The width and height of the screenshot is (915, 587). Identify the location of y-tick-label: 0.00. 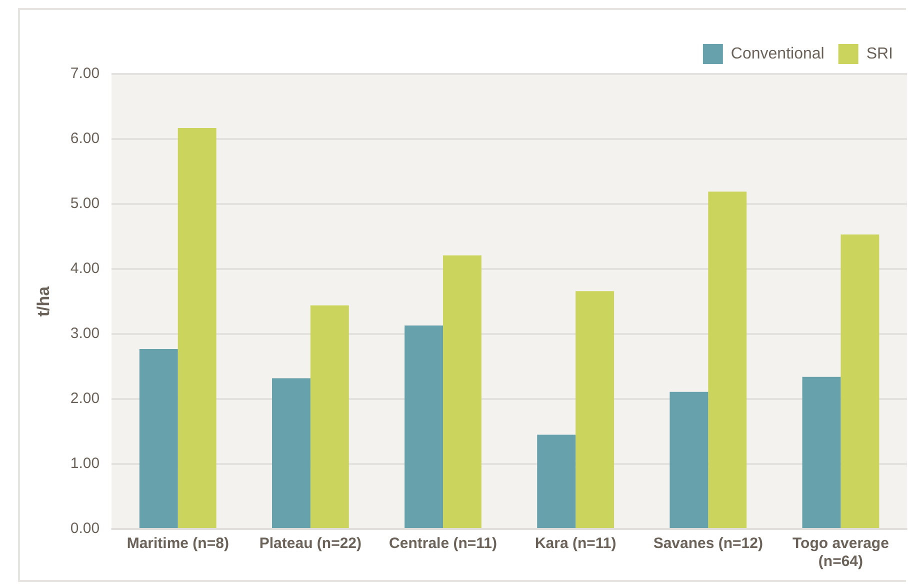
(85, 529).